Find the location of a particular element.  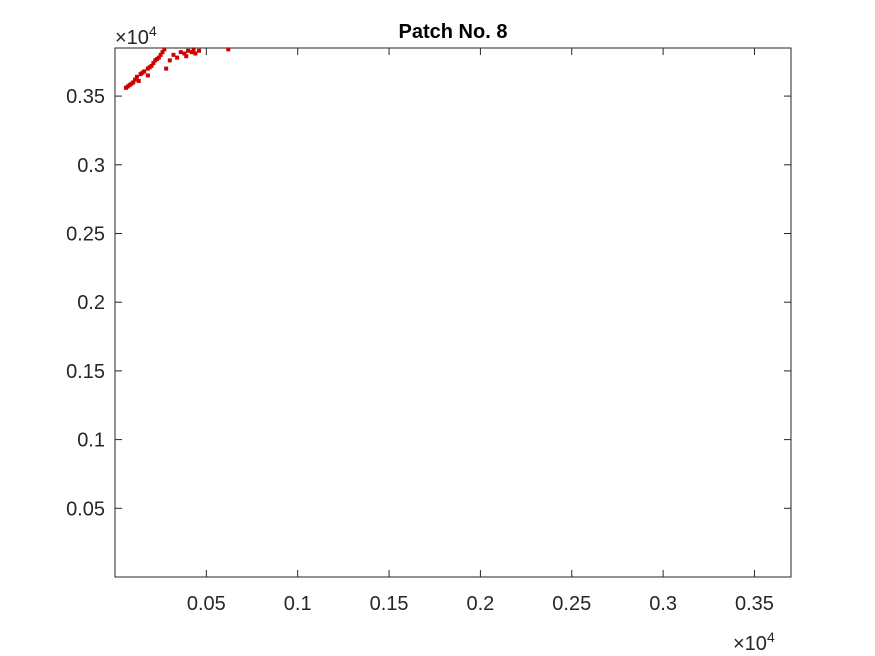

y-multiplier-exponent: 4 is located at coordinates (153, 31).